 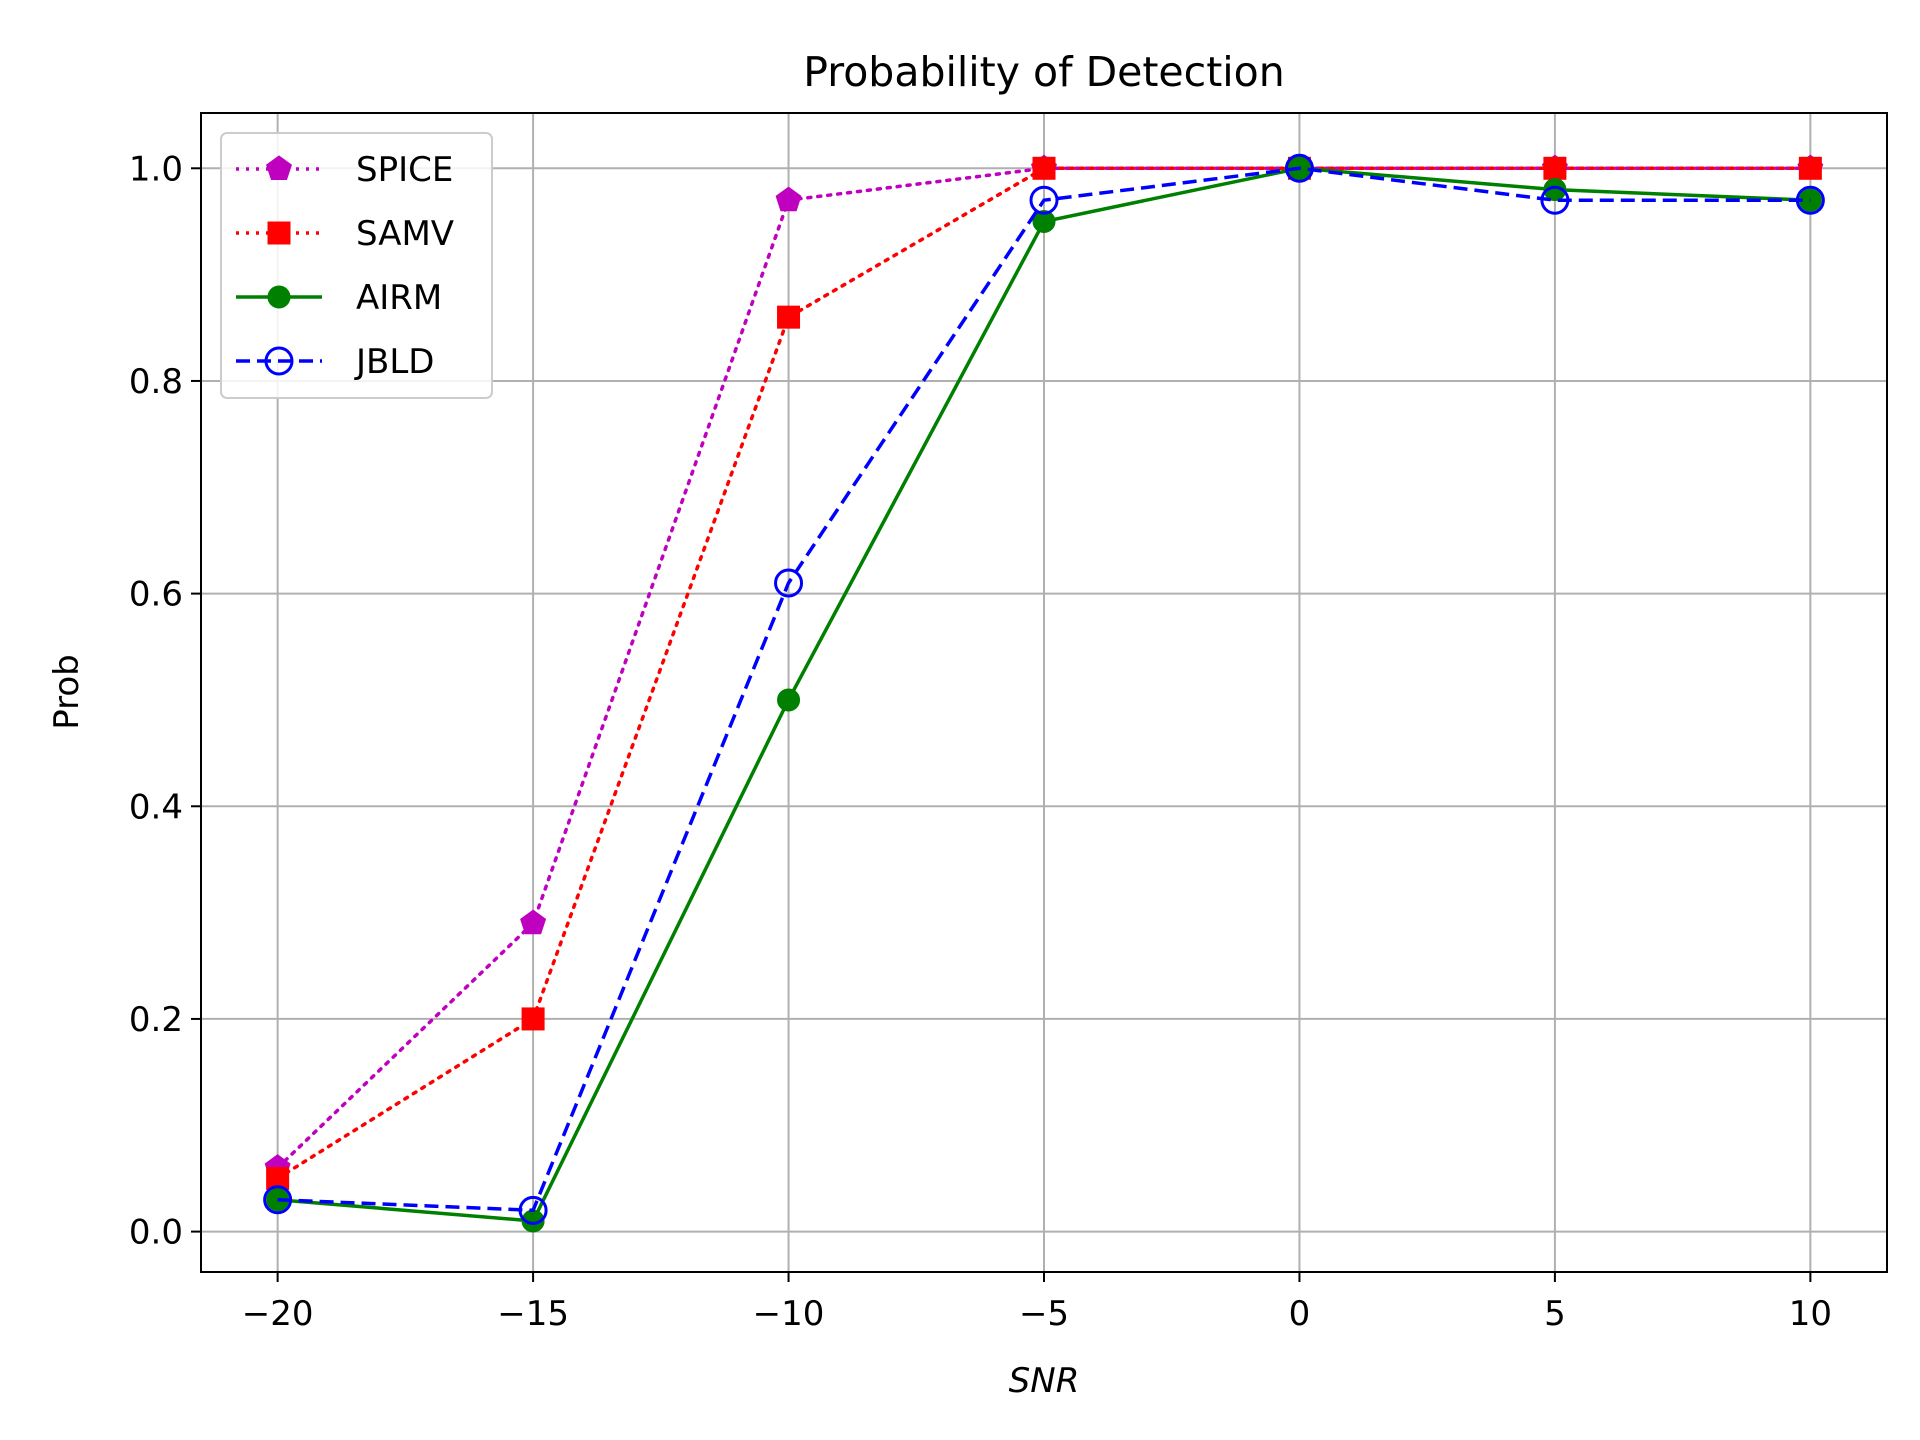 What do you see at coordinates (279, 167) in the screenshot?
I see `legend-marker-spice` at bounding box center [279, 167].